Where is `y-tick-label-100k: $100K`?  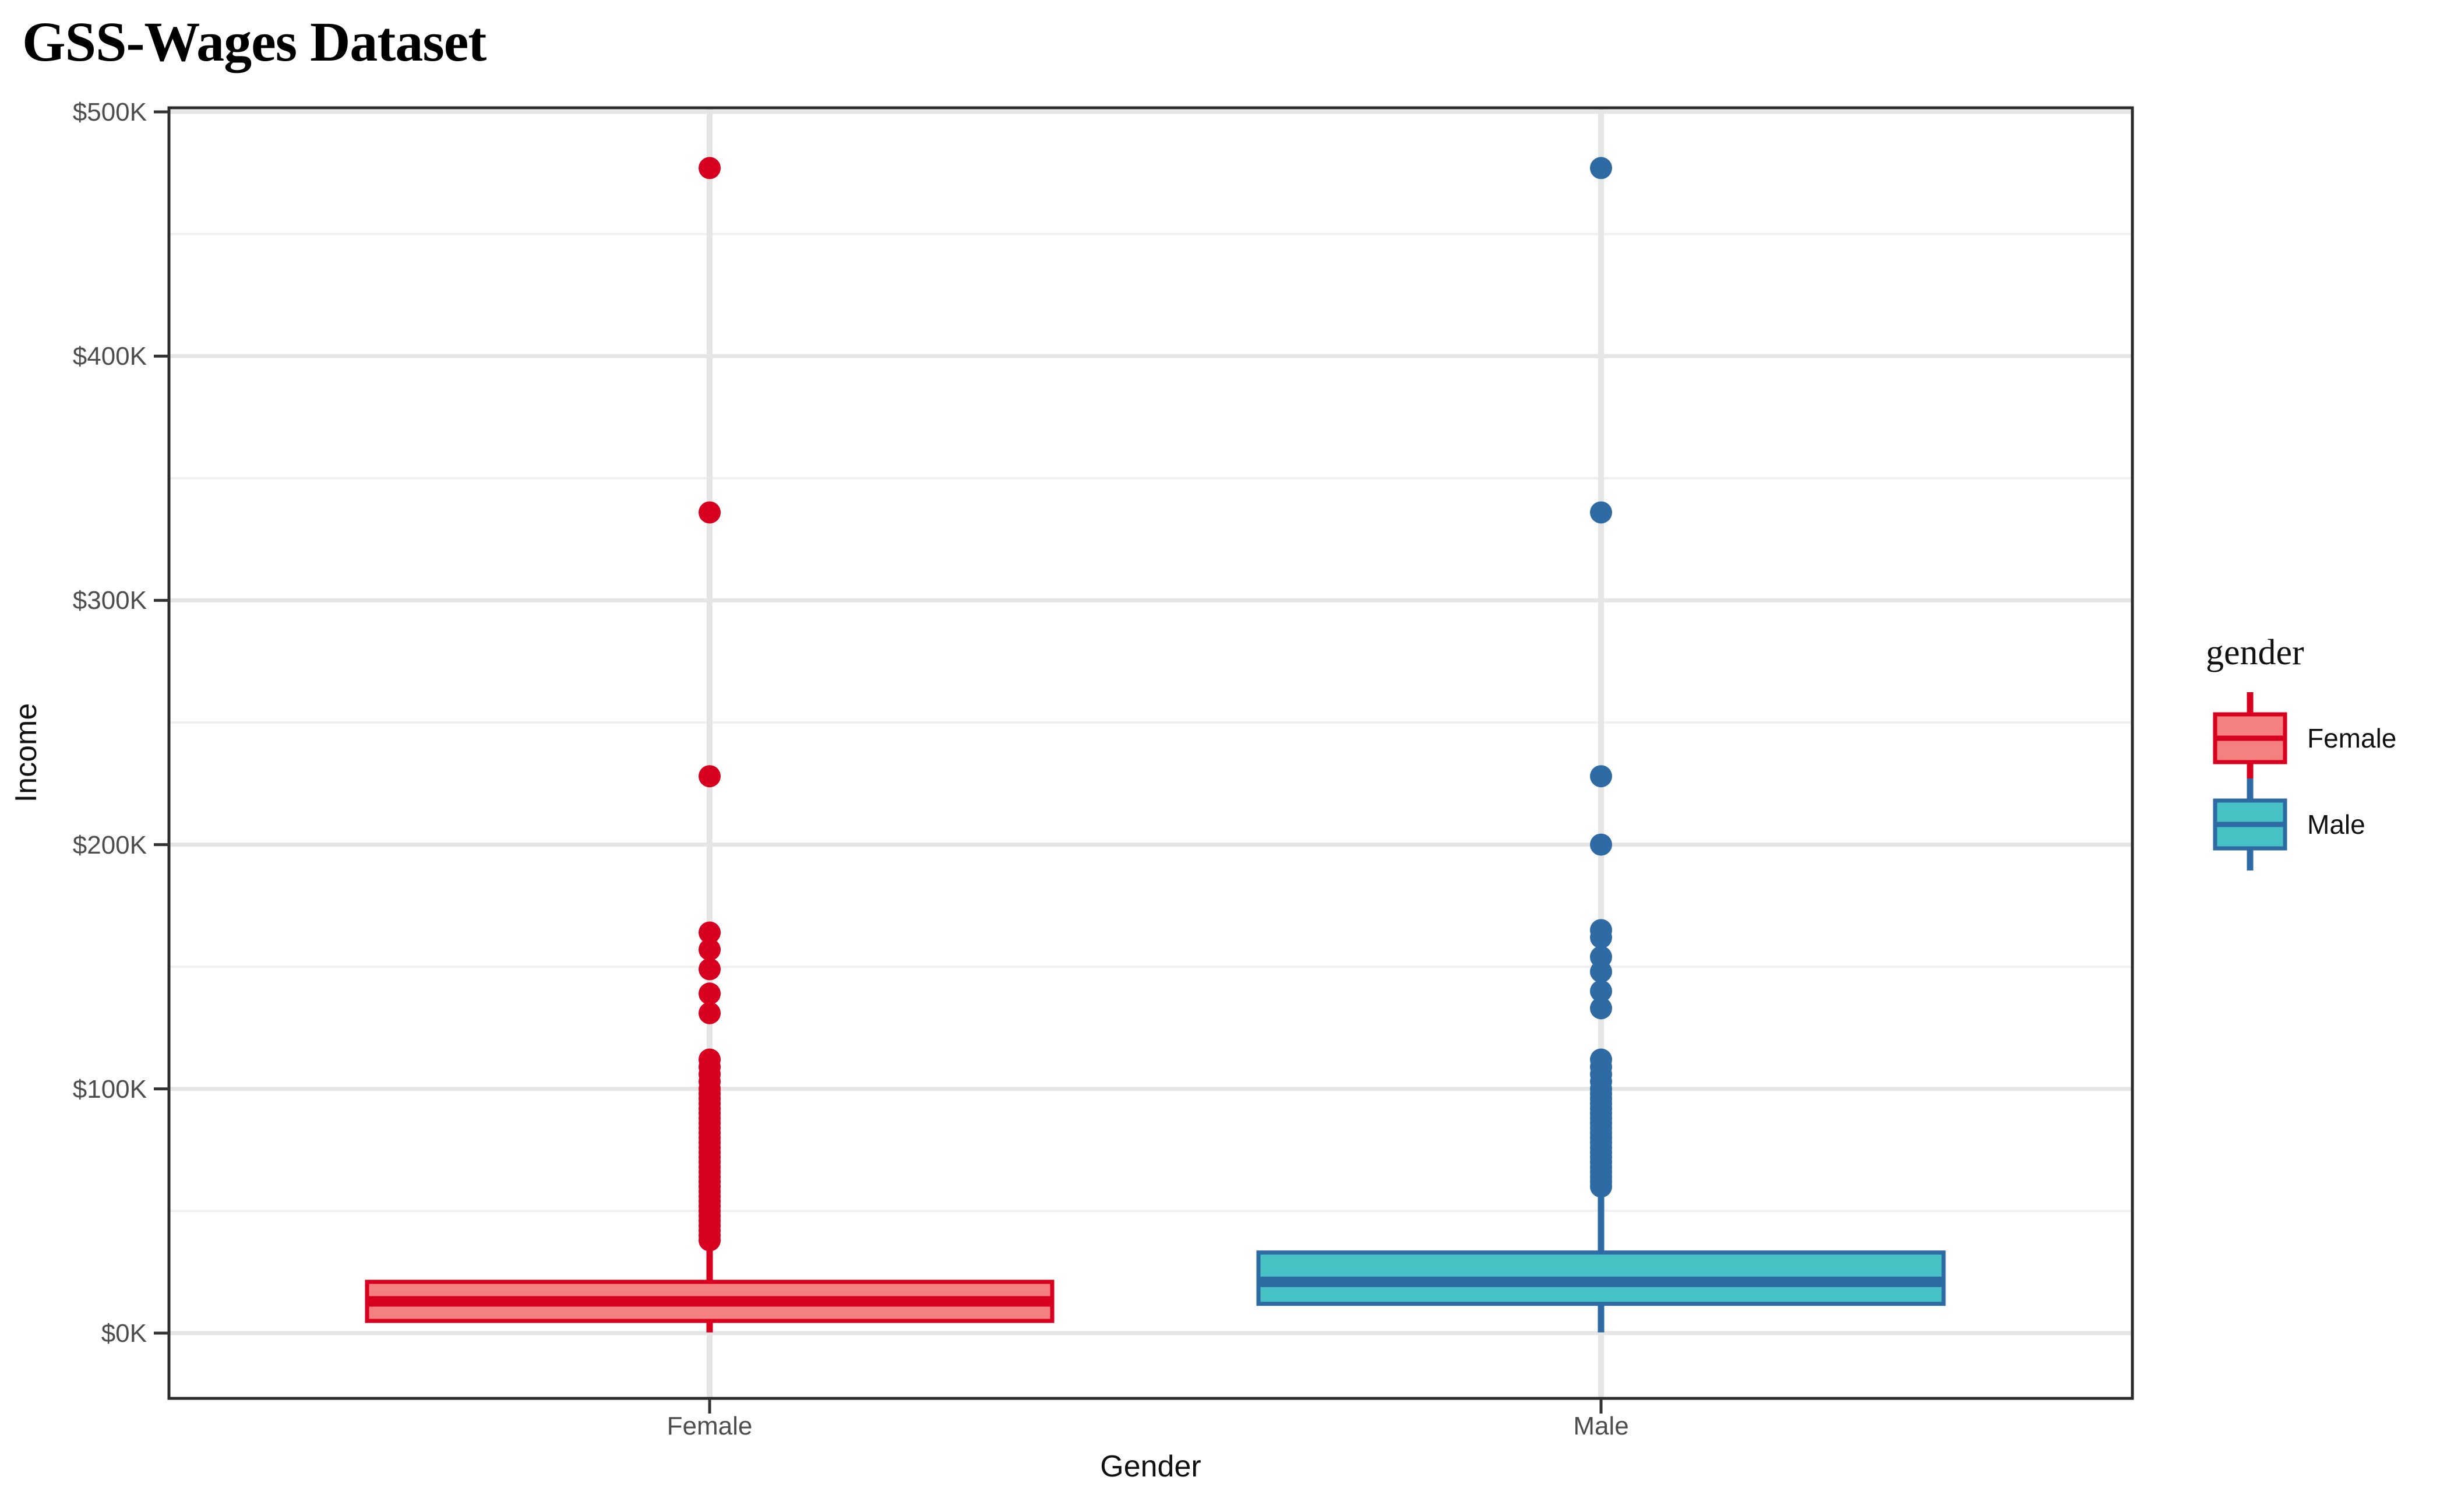
y-tick-label-100k: $100K is located at coordinates (110, 1089).